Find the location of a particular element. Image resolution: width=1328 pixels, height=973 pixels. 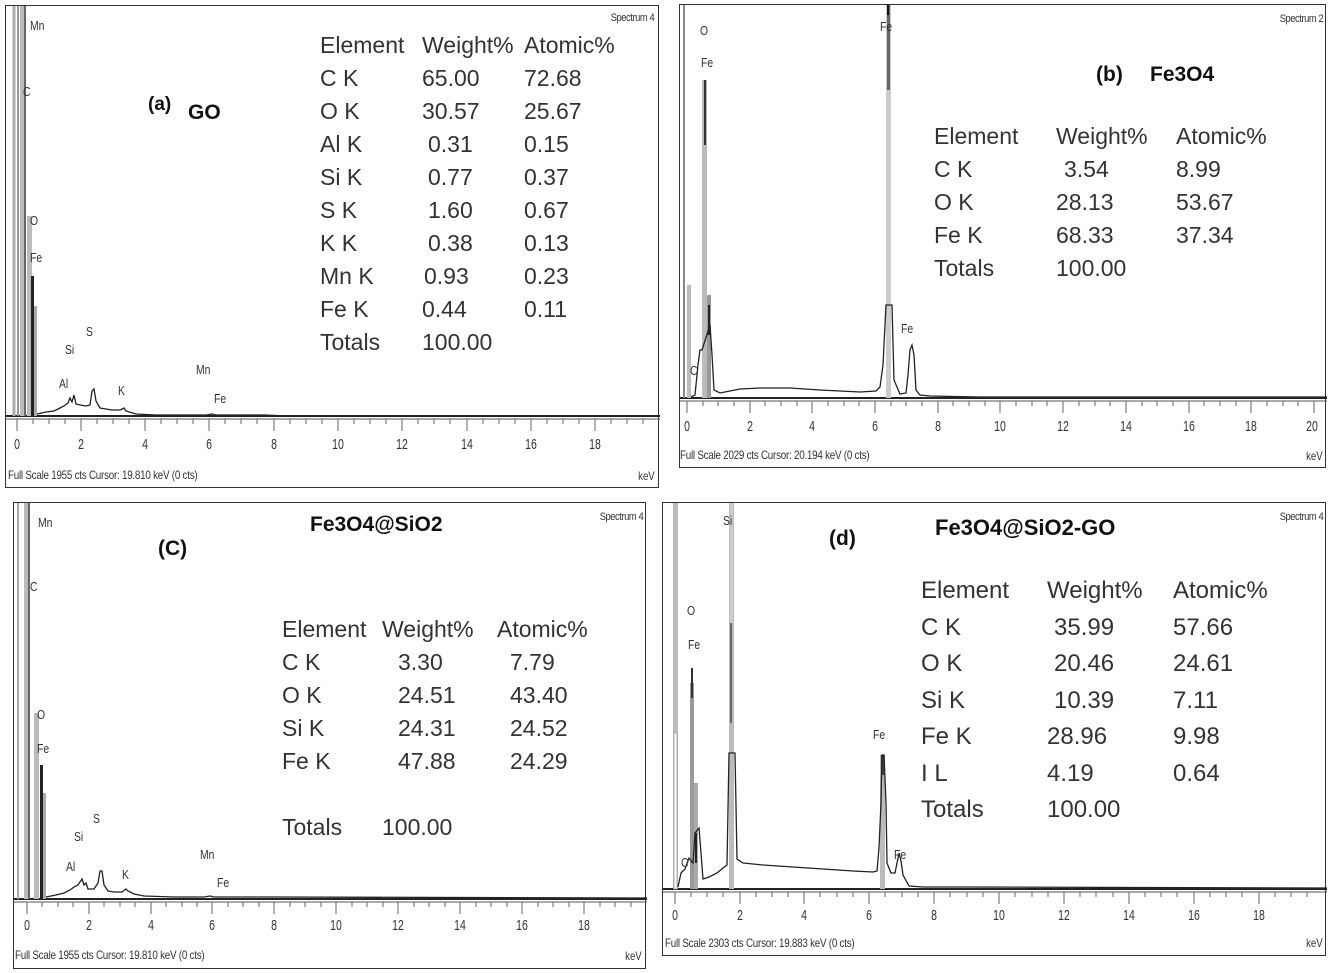

peak-label: K is located at coordinates (125, 874).